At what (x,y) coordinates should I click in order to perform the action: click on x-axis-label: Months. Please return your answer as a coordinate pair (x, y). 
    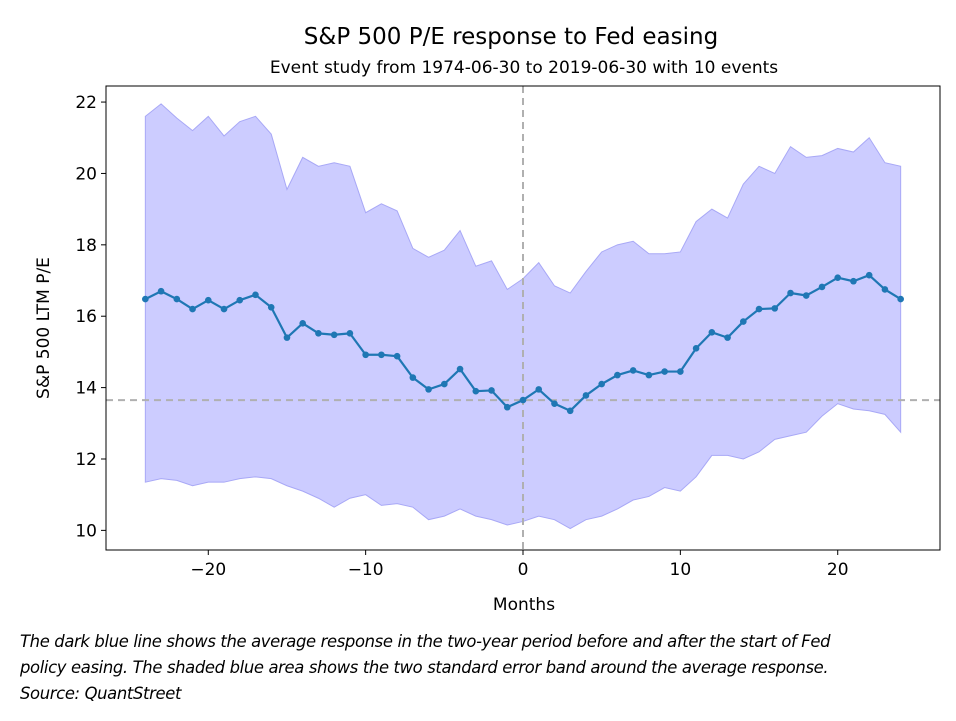
    Looking at the image, I should click on (524, 605).